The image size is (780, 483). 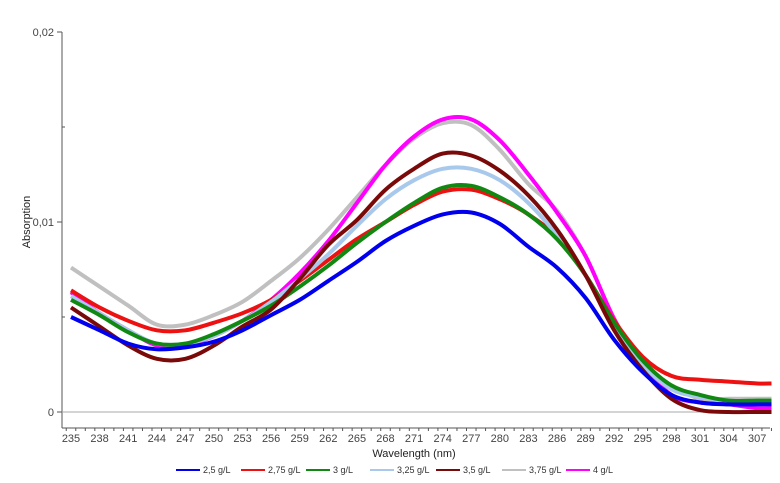 What do you see at coordinates (284, 470) in the screenshot?
I see `legend-label: 2,75 g/L` at bounding box center [284, 470].